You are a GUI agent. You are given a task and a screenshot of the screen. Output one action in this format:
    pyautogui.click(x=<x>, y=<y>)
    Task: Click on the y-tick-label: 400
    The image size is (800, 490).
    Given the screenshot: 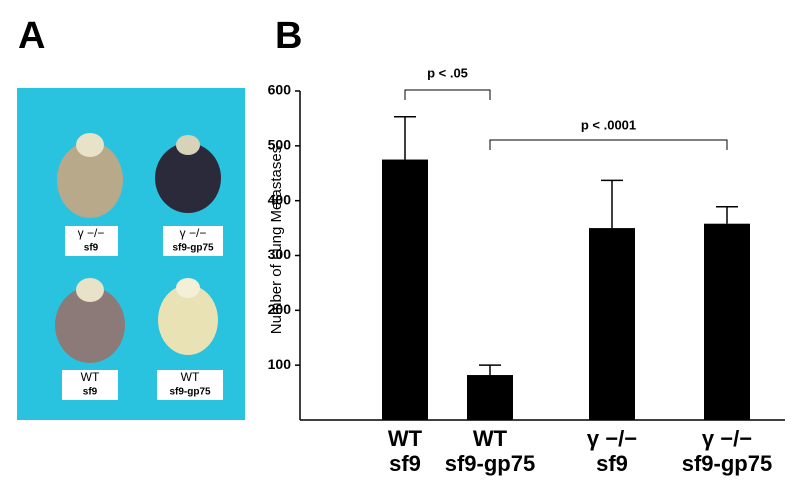 What is the action you would take?
    pyautogui.click(x=280, y=199)
    